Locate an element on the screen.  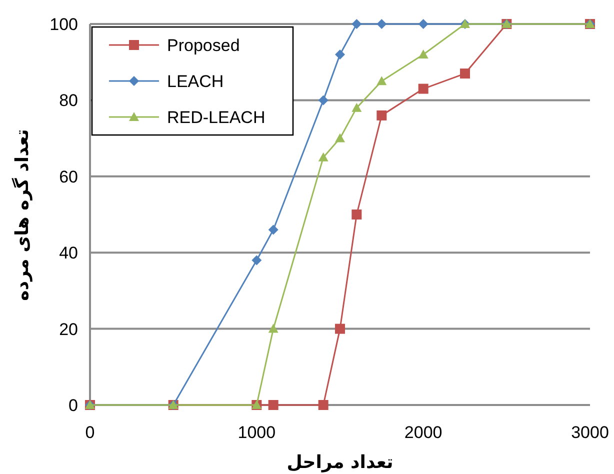
y-tick-label: 100 is located at coordinates (64, 24).